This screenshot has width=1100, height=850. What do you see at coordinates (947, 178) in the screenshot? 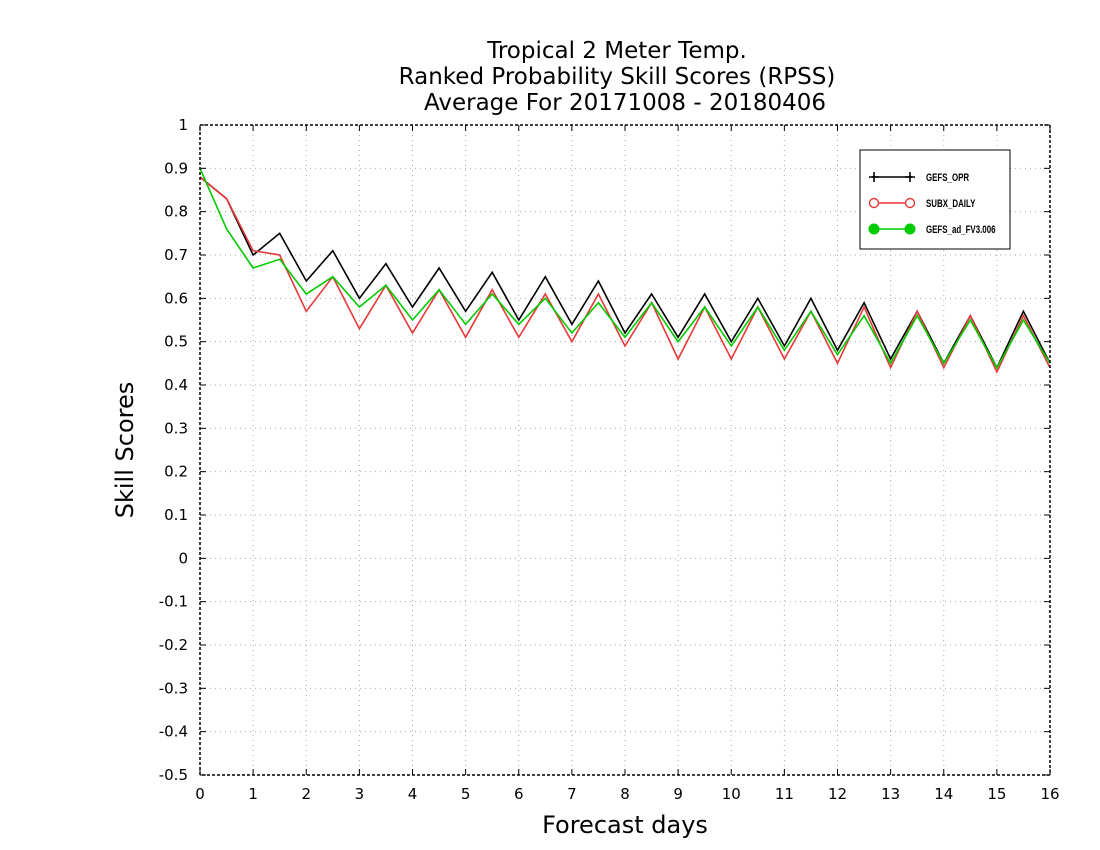
I see `legend-label: GEFS_OPR` at bounding box center [947, 178].